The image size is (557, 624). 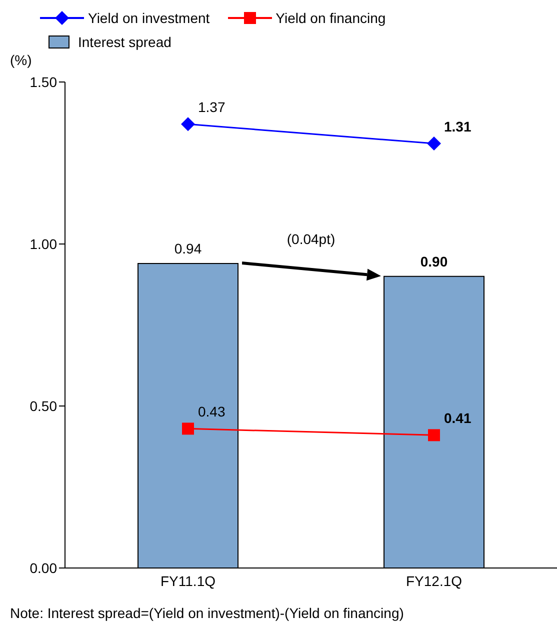 What do you see at coordinates (458, 418) in the screenshot?
I see `data-label: 0.41` at bounding box center [458, 418].